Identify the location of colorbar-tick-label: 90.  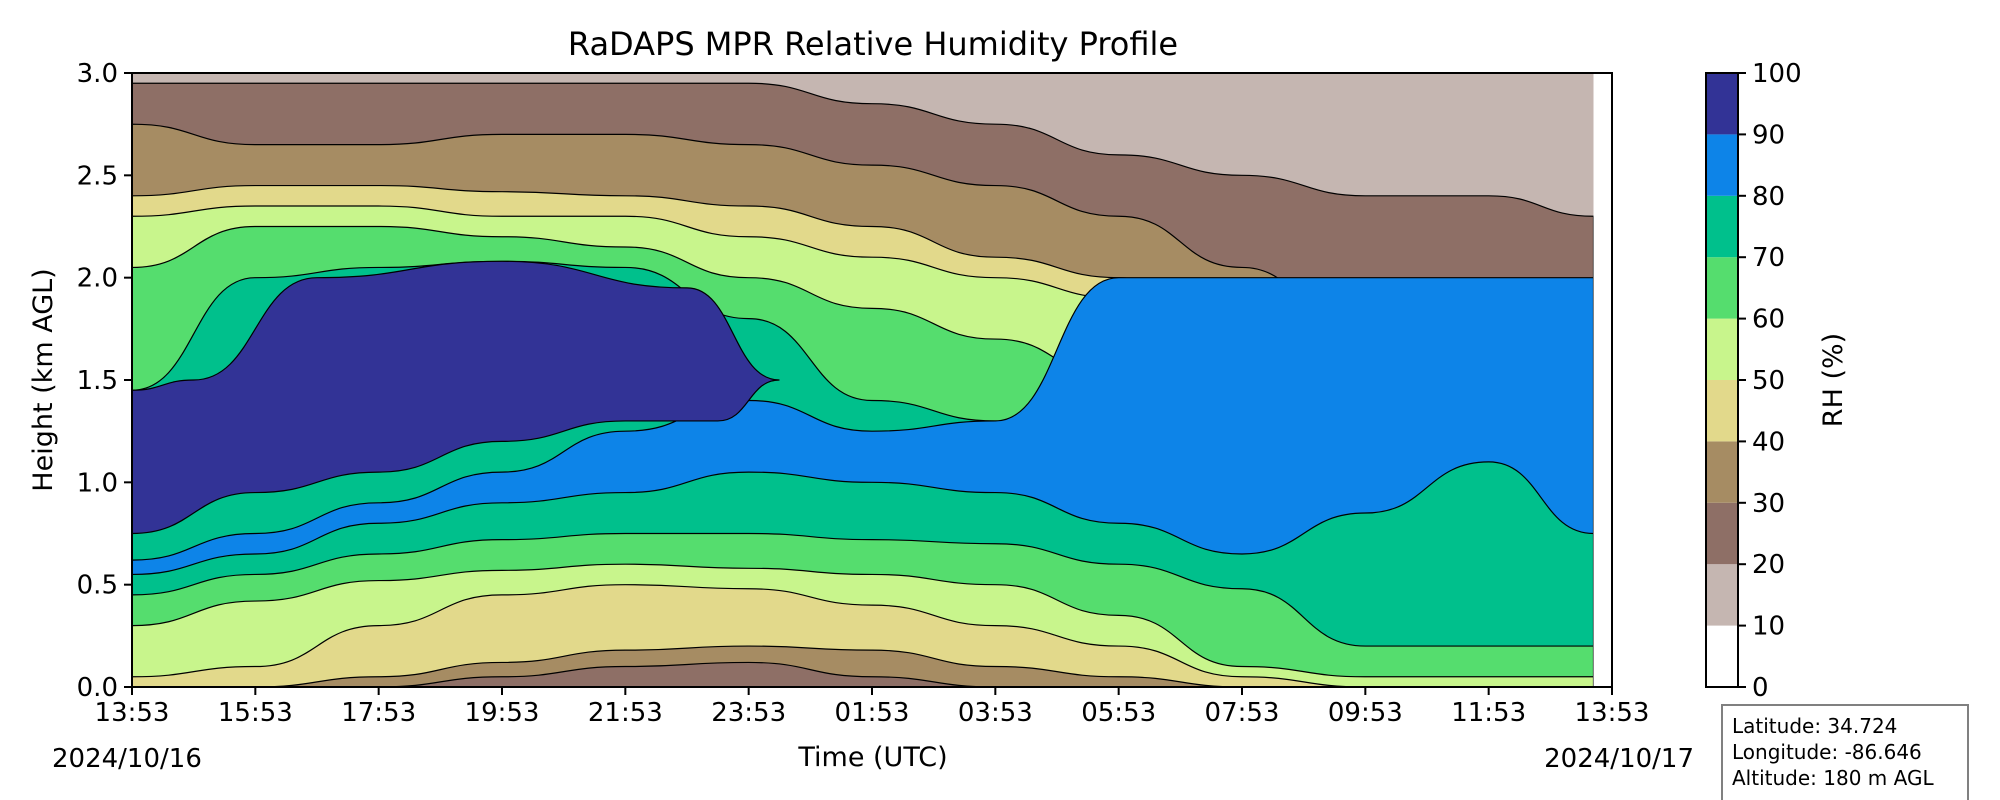
(1768, 135).